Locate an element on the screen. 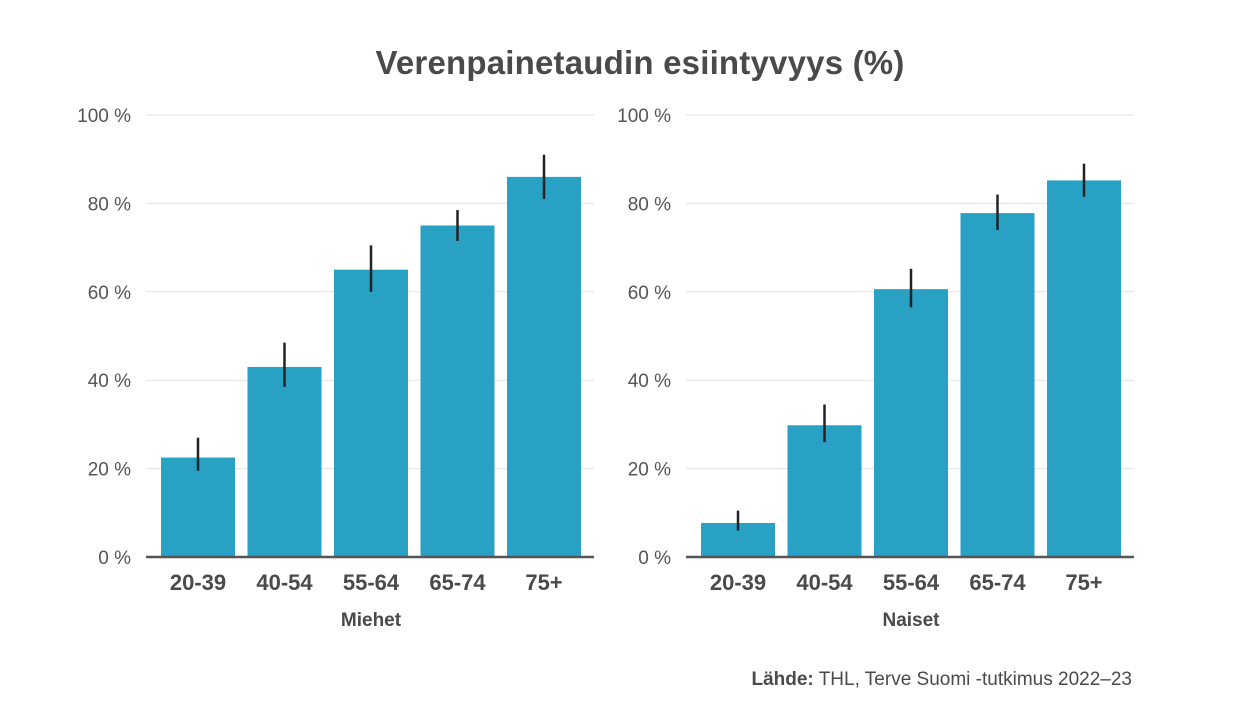  y-tick-label-miehet: 80 % is located at coordinates (109, 204).